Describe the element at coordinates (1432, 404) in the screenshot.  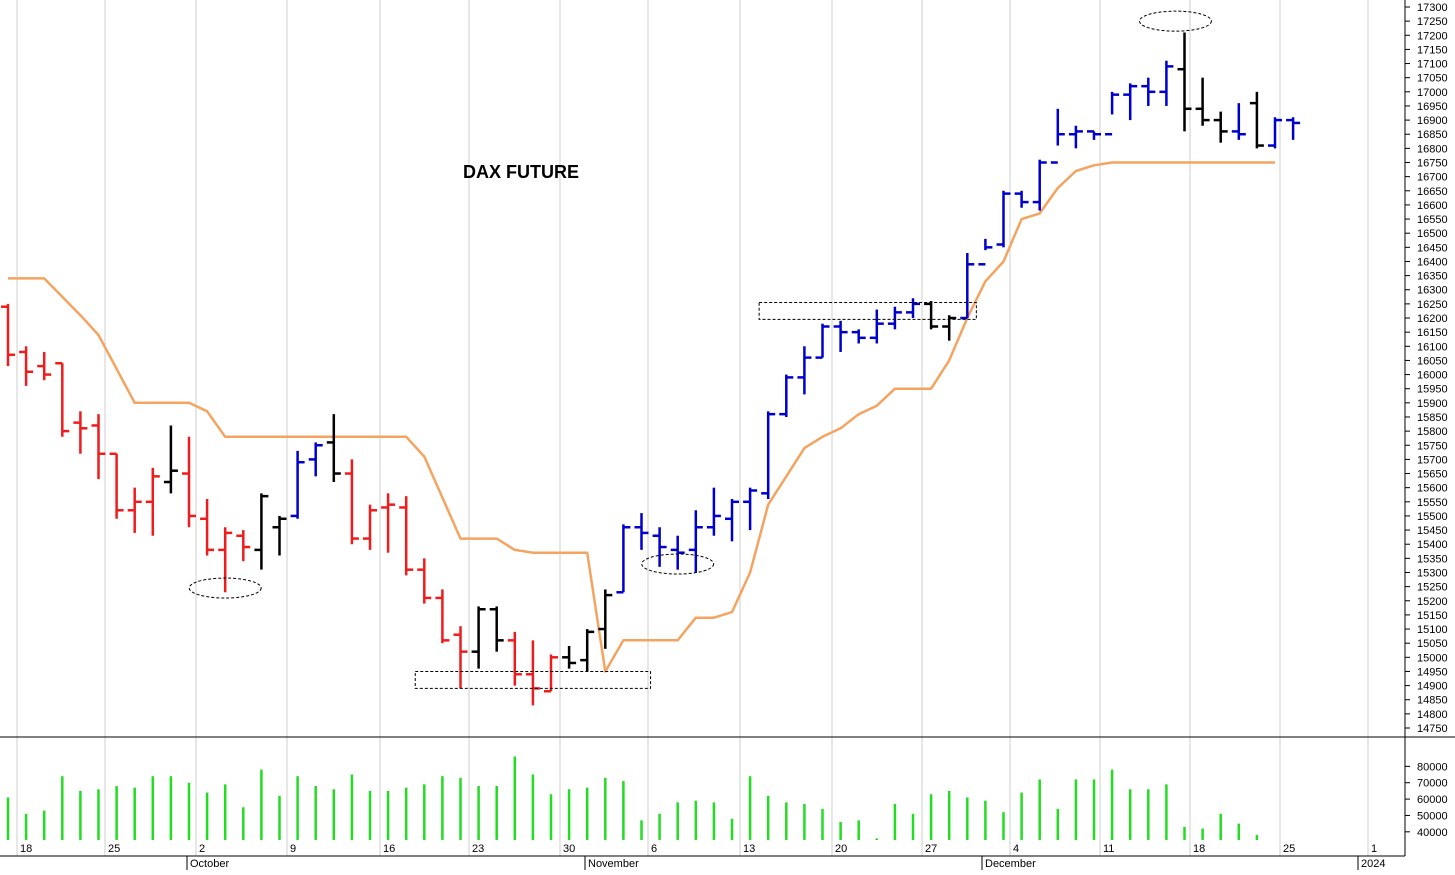
I see `y-tick-label: 15900` at that location.